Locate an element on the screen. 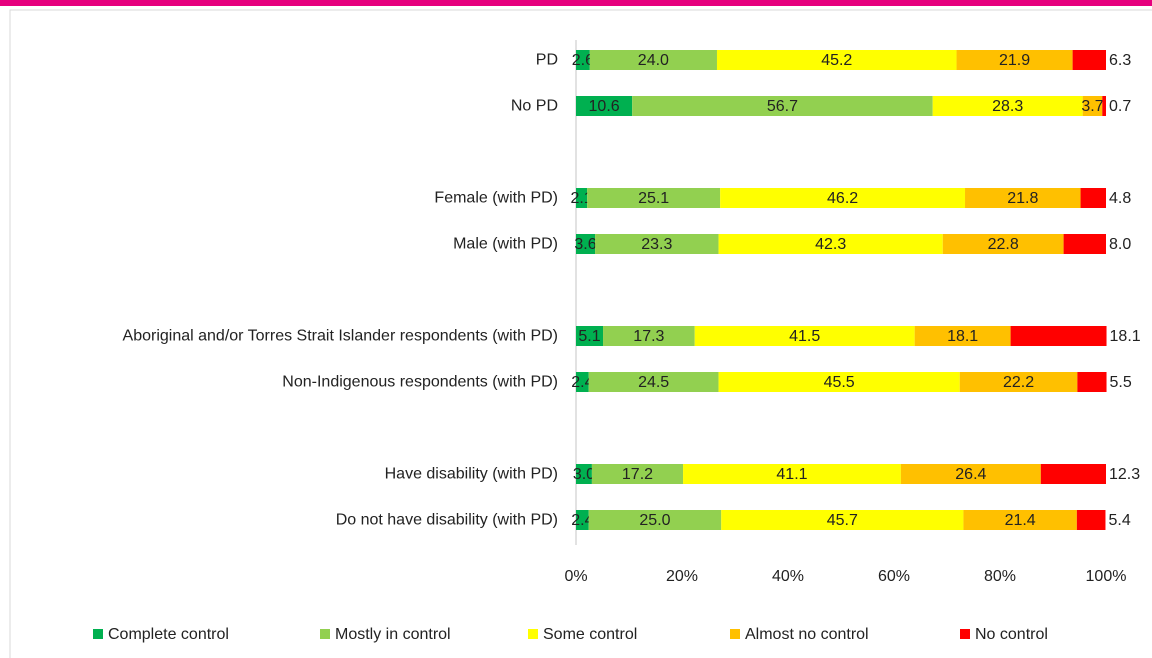 This screenshot has width=1152, height=658. data-label: 26.4 is located at coordinates (970, 474).